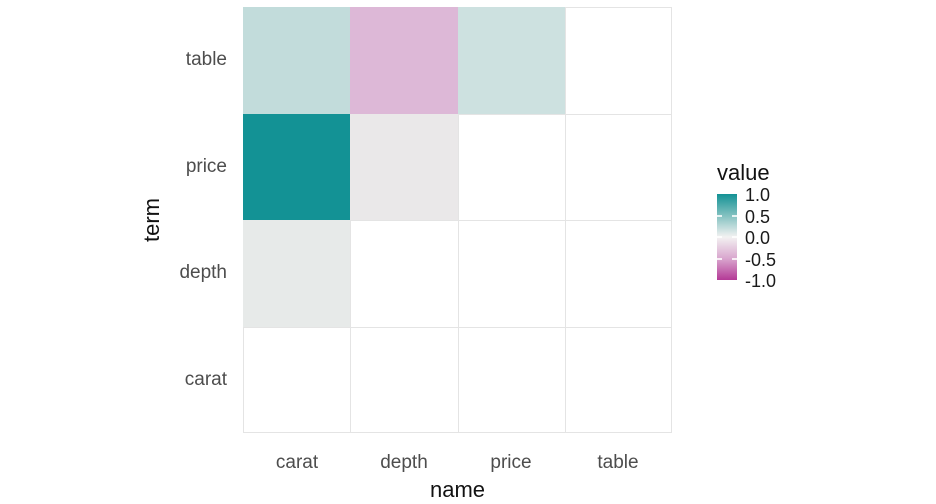 Image resolution: width=936 pixels, height=504 pixels. What do you see at coordinates (404, 167) in the screenshot?
I see `tile-price-depth` at bounding box center [404, 167].